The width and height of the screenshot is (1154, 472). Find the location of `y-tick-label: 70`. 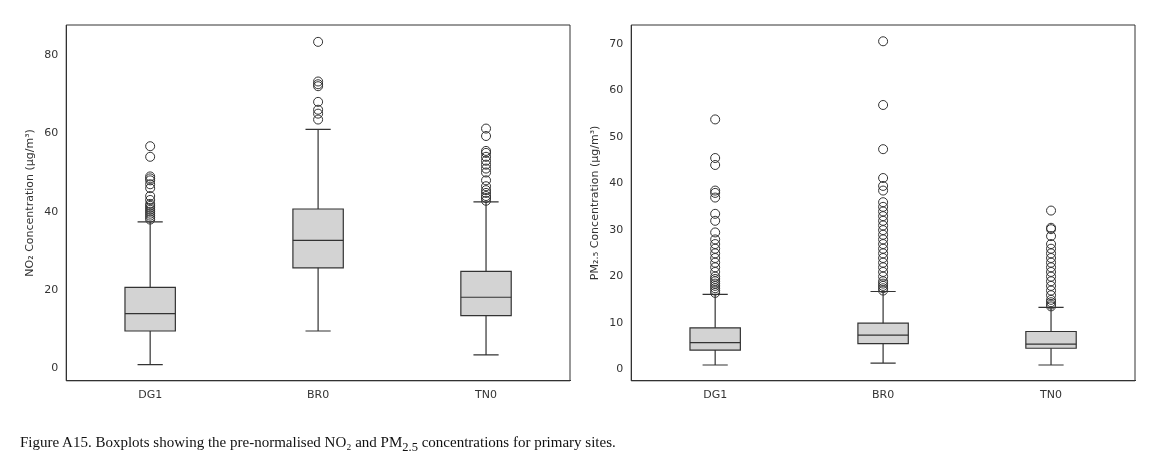

y-tick-label: 70 is located at coordinates (616, 43).